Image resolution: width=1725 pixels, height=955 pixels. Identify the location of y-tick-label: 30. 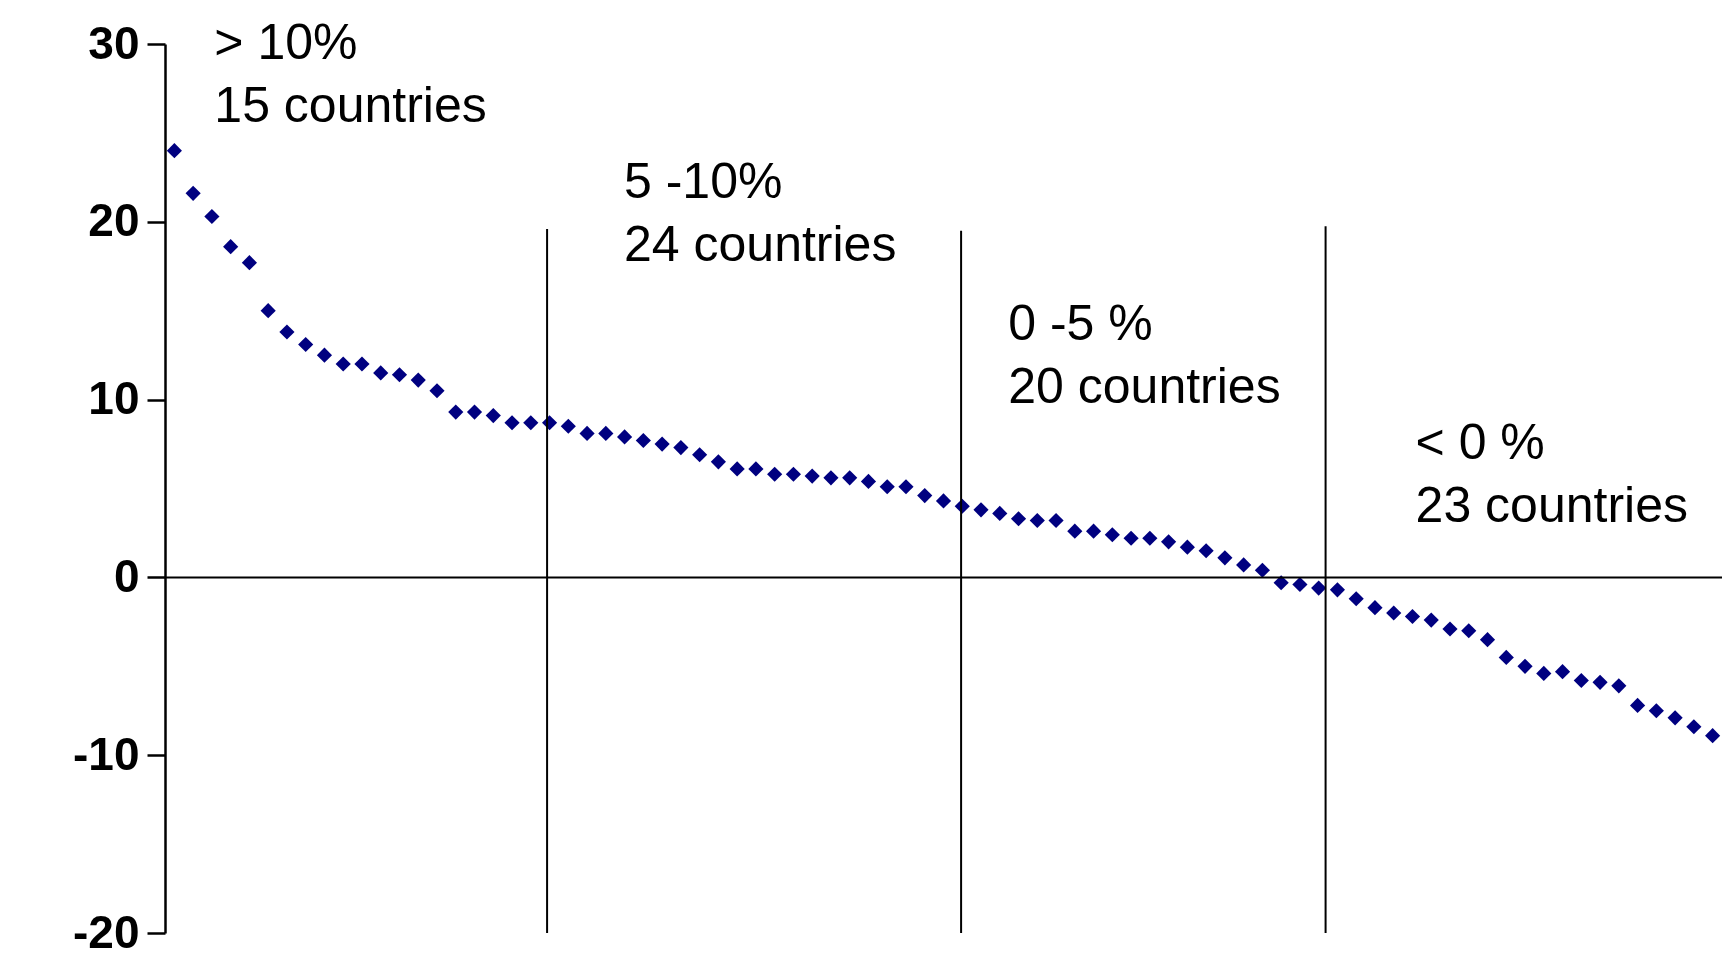
(114, 42).